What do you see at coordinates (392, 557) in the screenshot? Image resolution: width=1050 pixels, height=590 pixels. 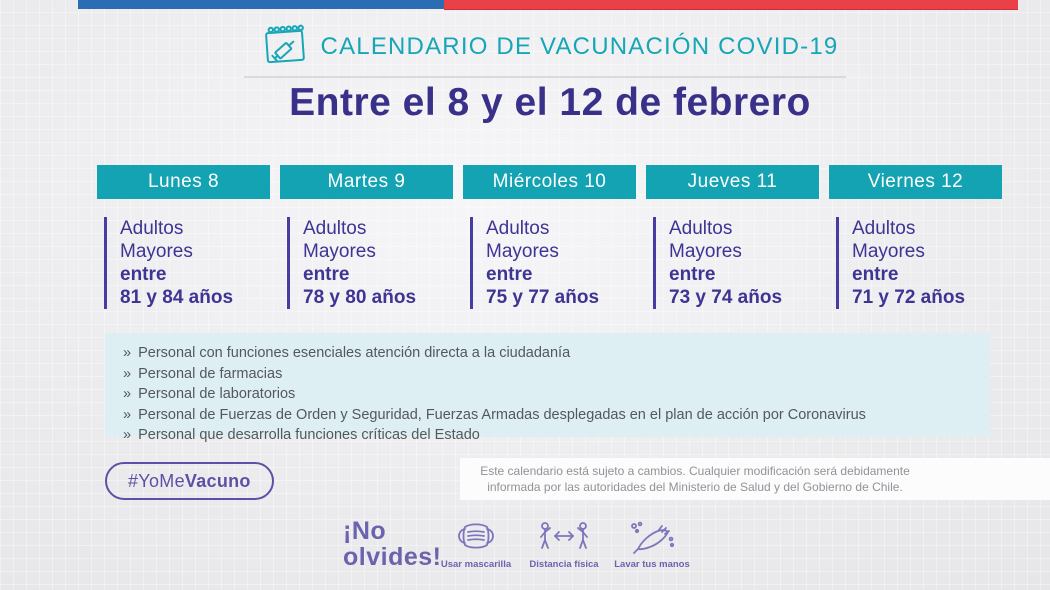 I see `no-olvides-line2: olvides!` at bounding box center [392, 557].